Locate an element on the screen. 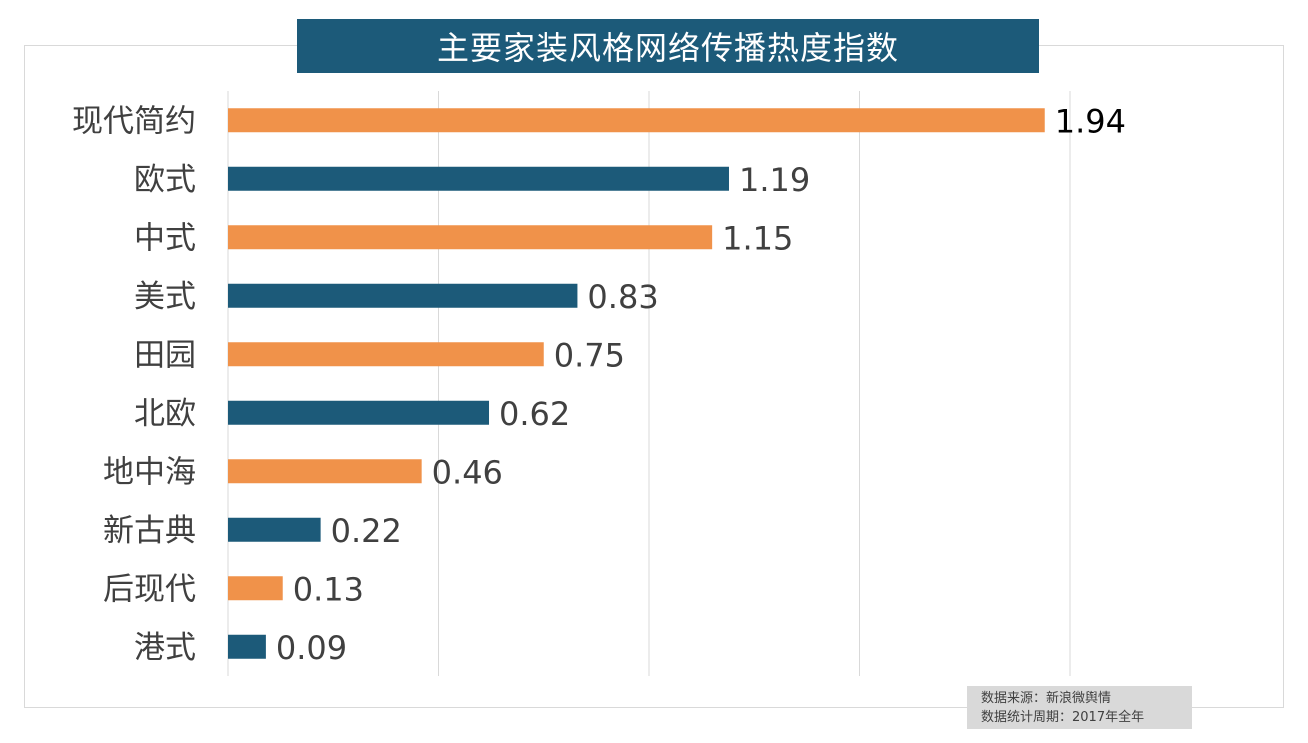  data-label: 0.22 is located at coordinates (366, 531).